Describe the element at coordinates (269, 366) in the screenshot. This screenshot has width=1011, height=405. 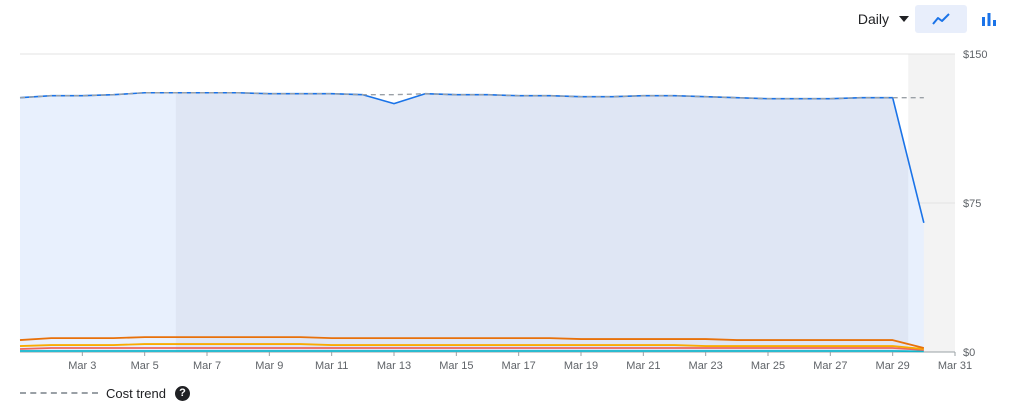
I see `x-tick-label: Mar 9` at that location.